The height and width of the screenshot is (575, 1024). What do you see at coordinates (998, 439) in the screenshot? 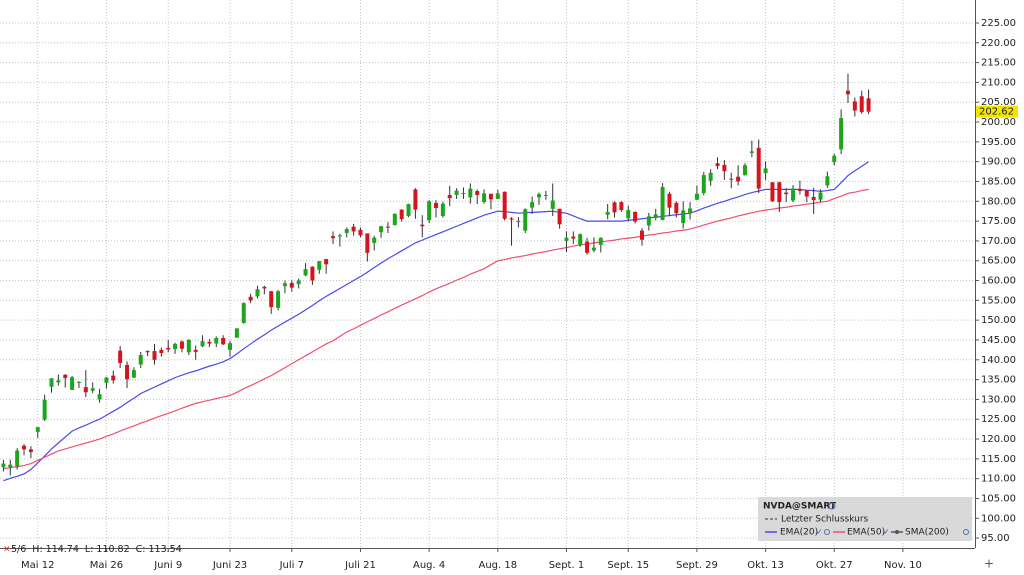
I see `y-tick-label: 120.00` at bounding box center [998, 439].